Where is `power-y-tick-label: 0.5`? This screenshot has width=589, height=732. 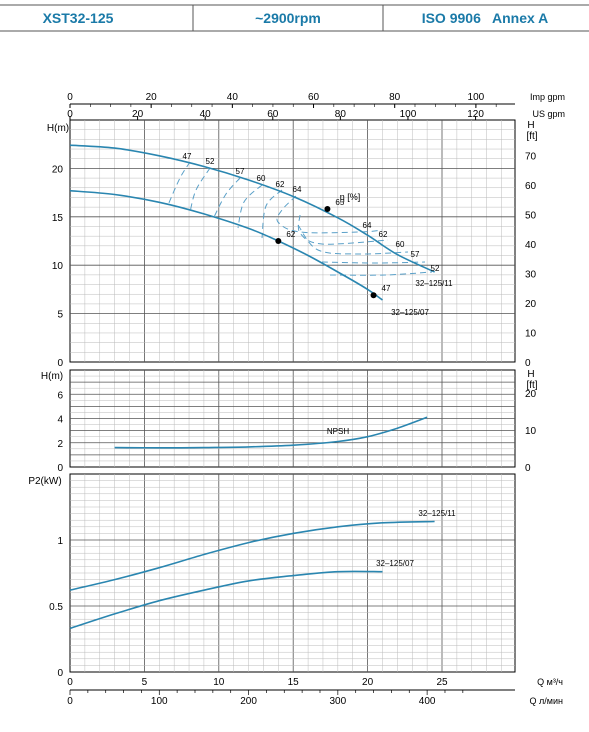
power-y-tick-label: 0.5 is located at coordinates (56, 607).